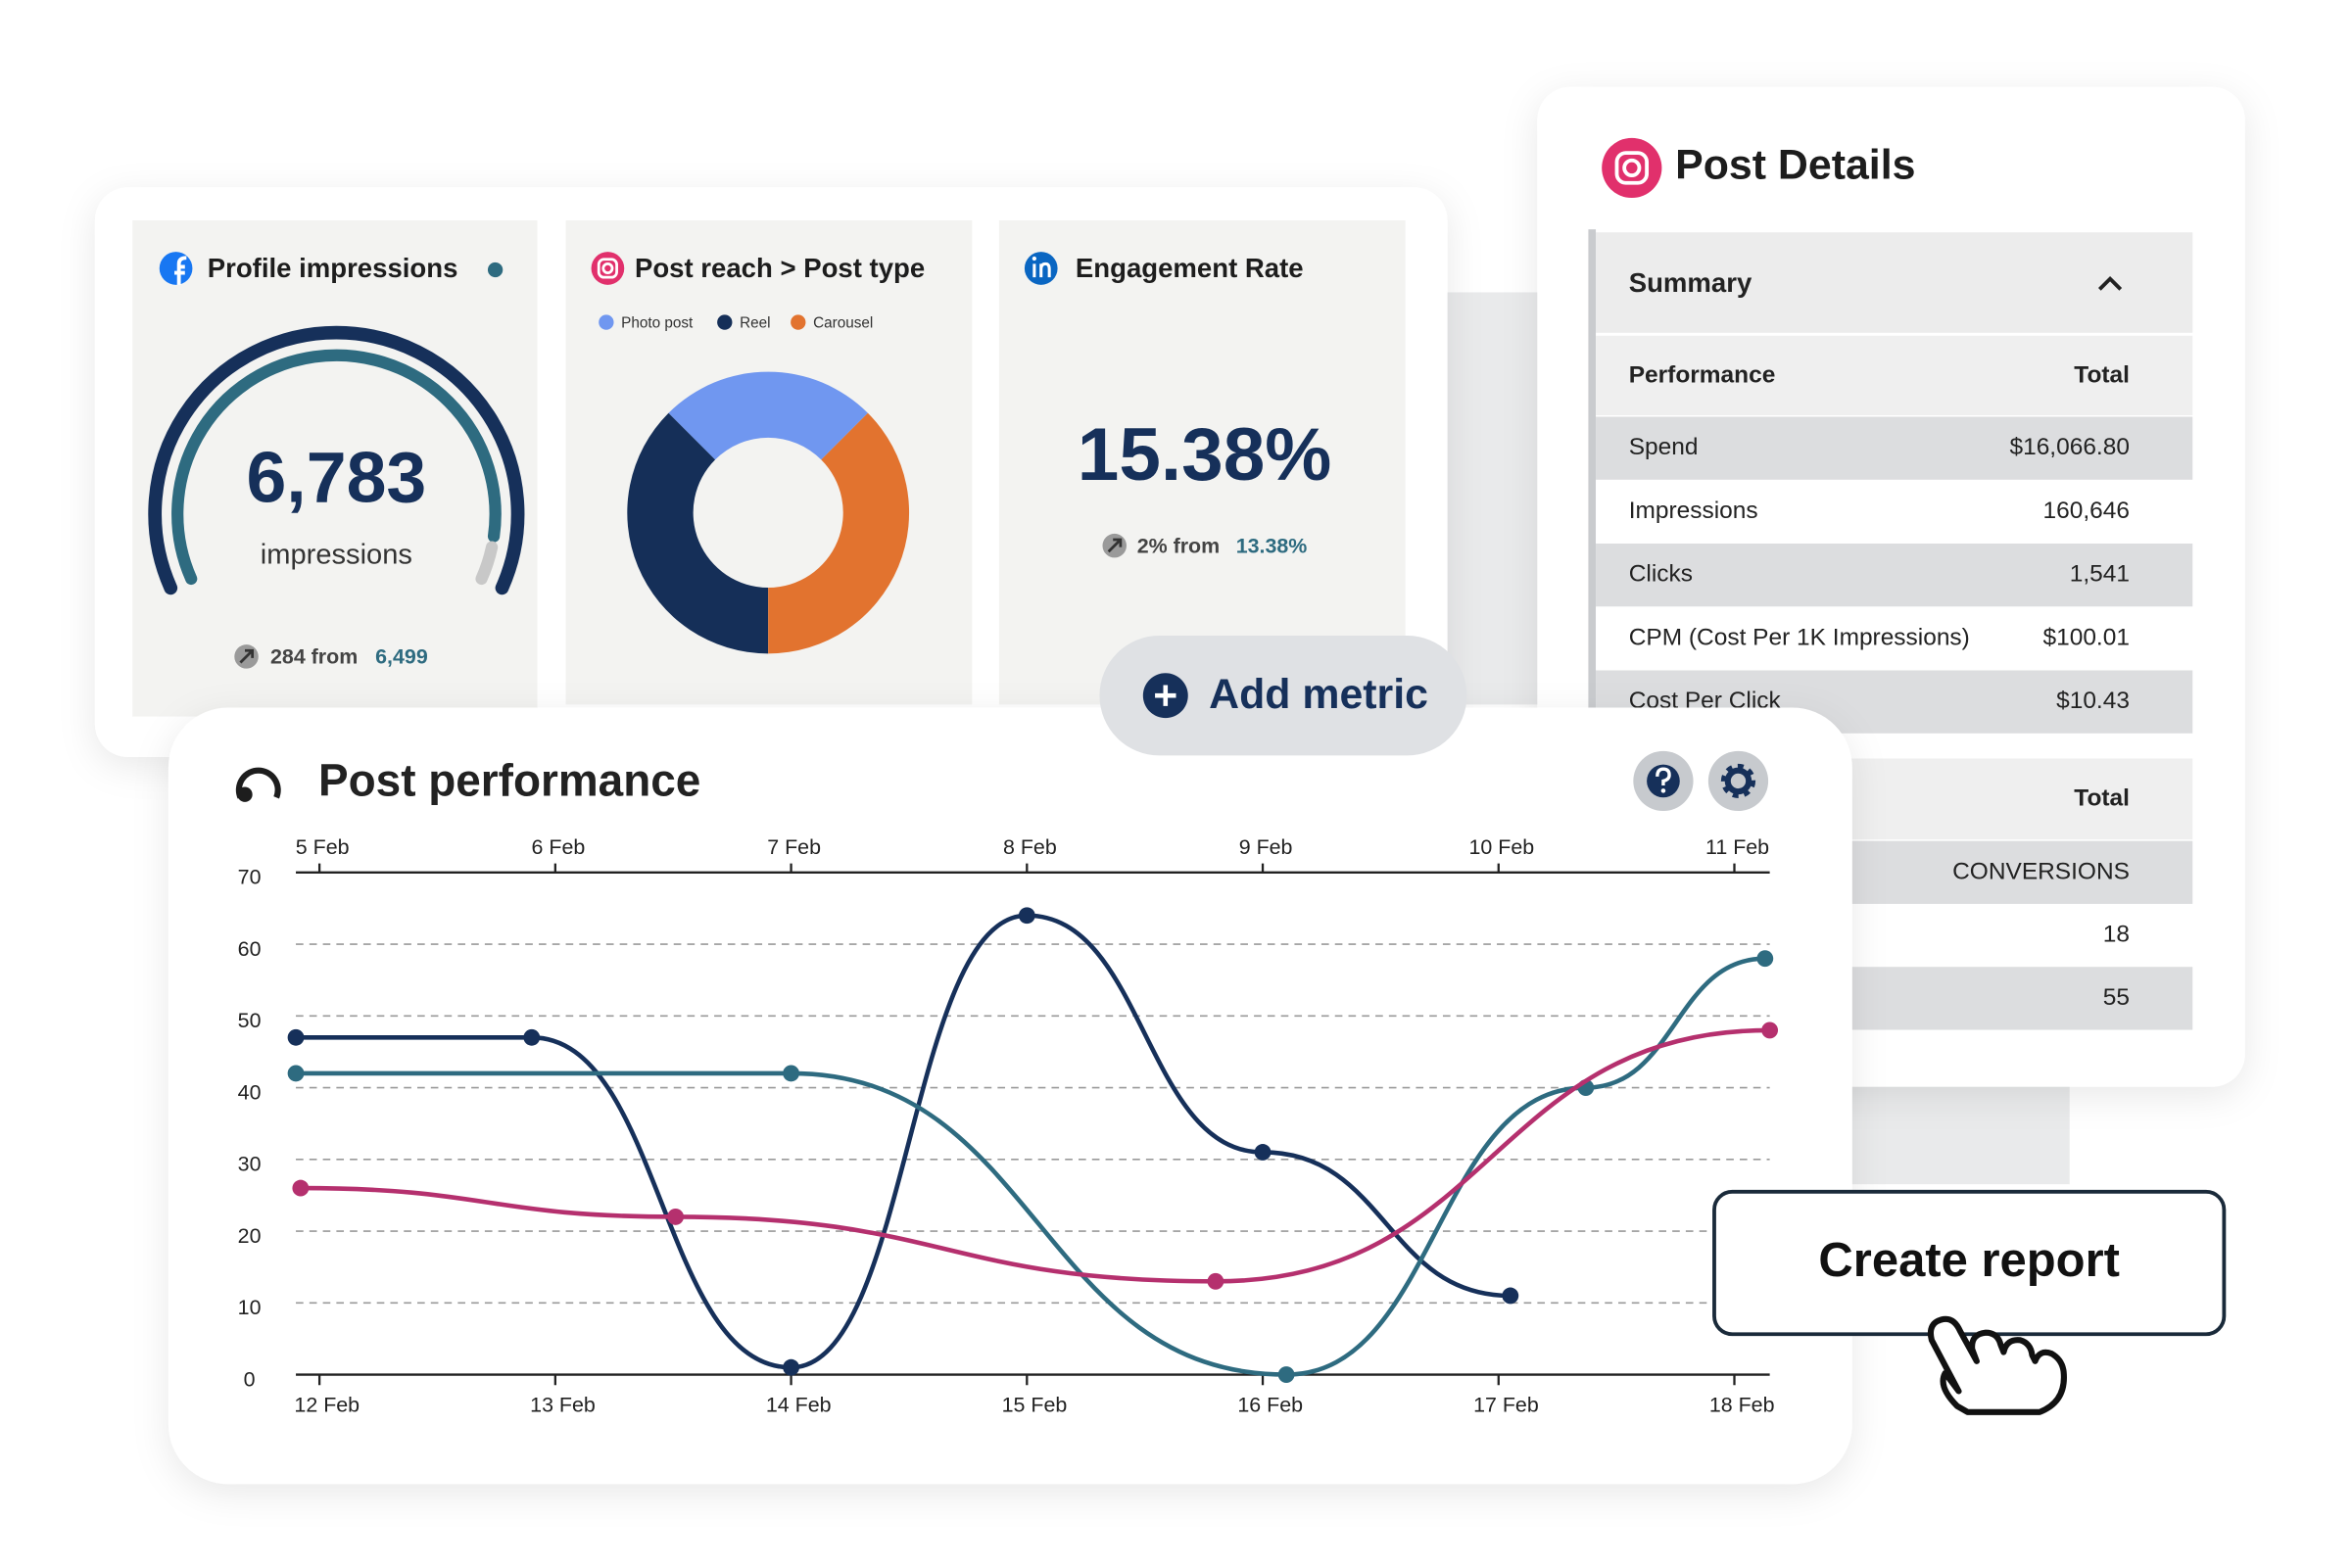 The width and height of the screenshot is (2352, 1568). I want to click on table-cell: 55, so click(2116, 998).